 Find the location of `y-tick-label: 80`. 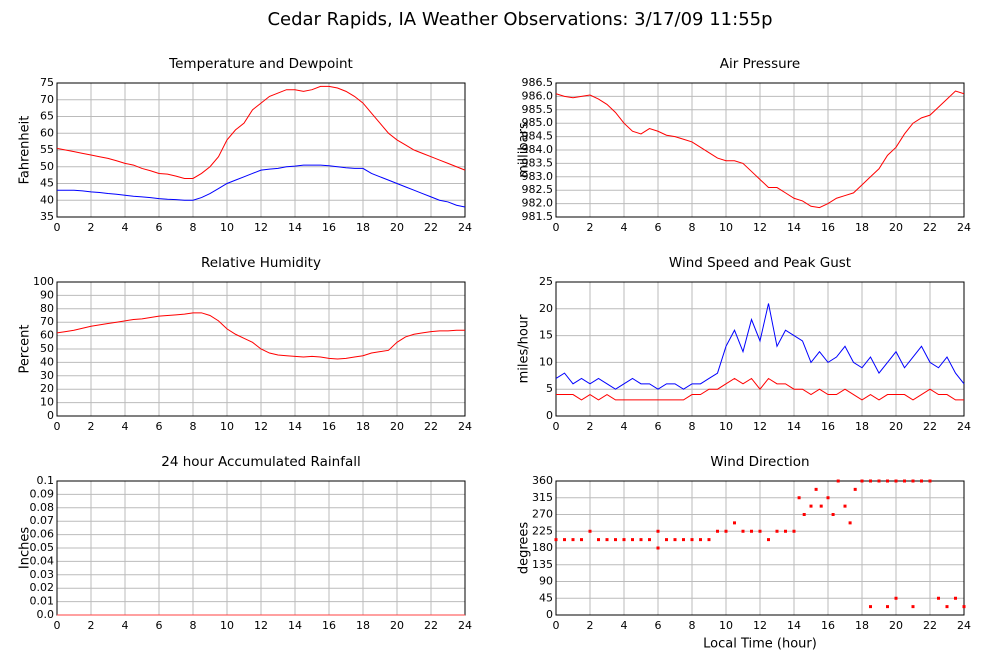

y-tick-label: 80 is located at coordinates (47, 308).